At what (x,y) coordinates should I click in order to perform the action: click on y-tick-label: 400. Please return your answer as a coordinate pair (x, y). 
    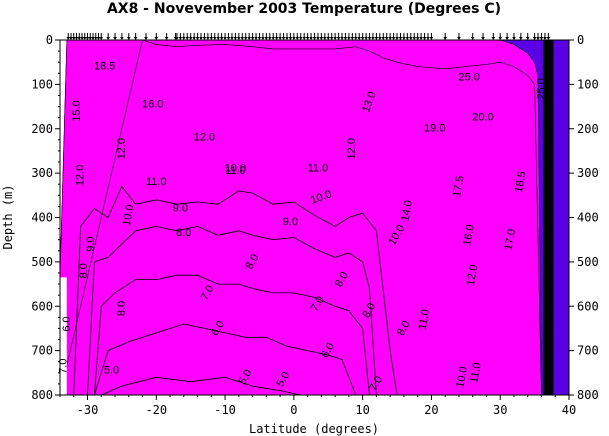
    Looking at the image, I should click on (42, 218).